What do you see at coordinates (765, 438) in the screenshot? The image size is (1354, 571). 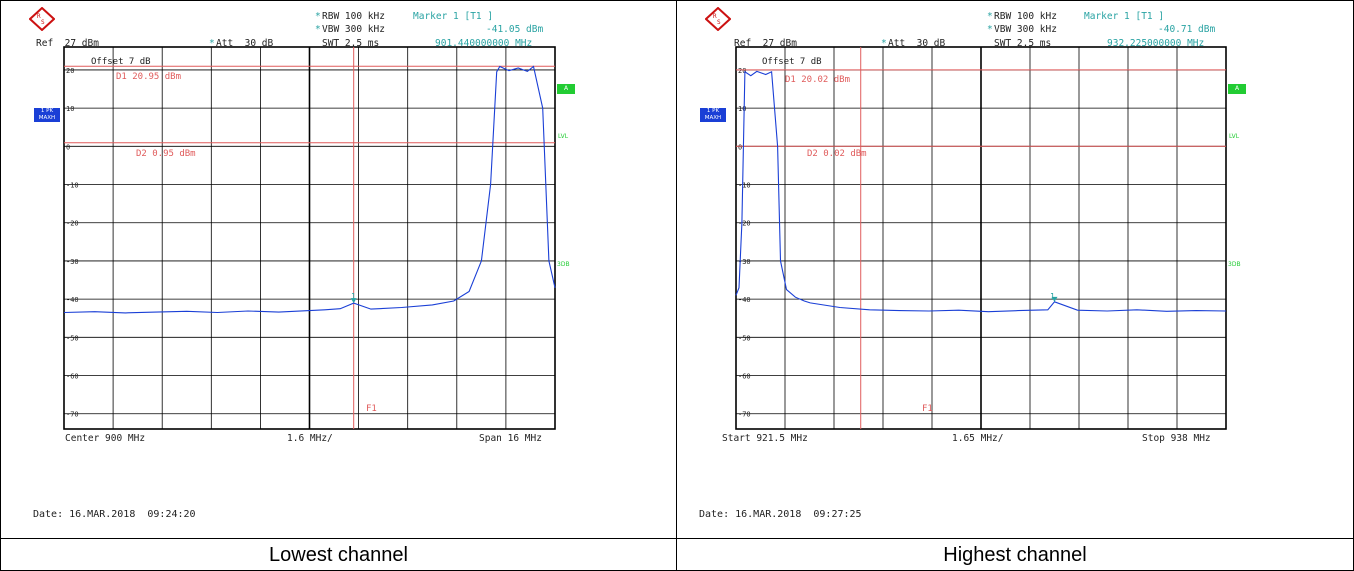 I see `x-start-label: Start 921.5 MHz` at bounding box center [765, 438].